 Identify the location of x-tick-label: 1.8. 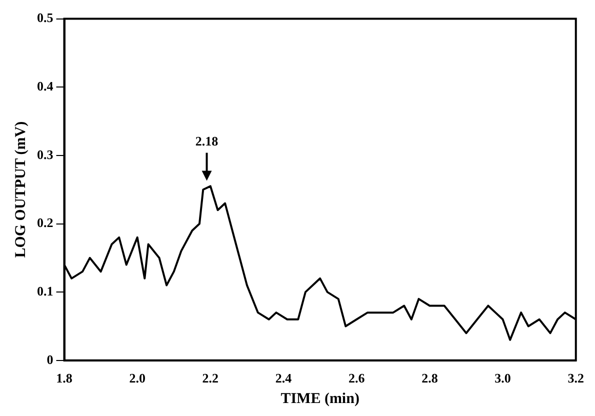
(64, 378).